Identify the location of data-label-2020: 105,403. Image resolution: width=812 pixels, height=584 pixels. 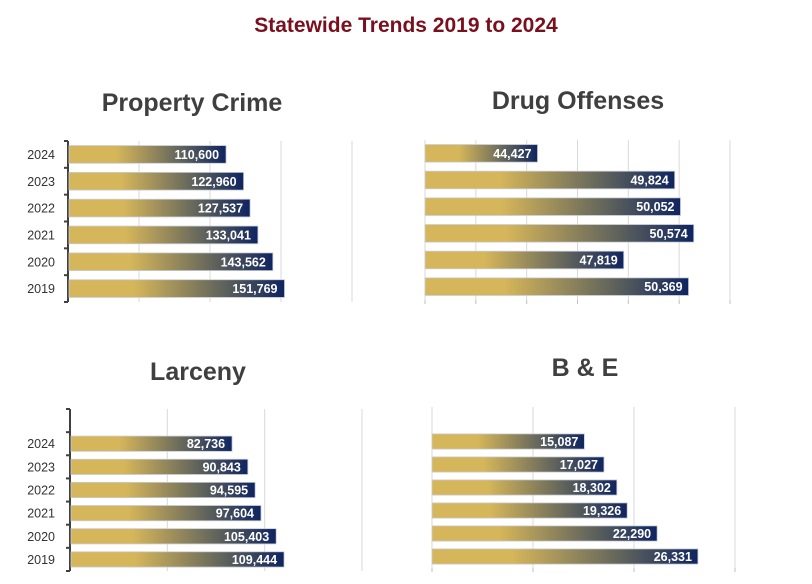
(246, 537).